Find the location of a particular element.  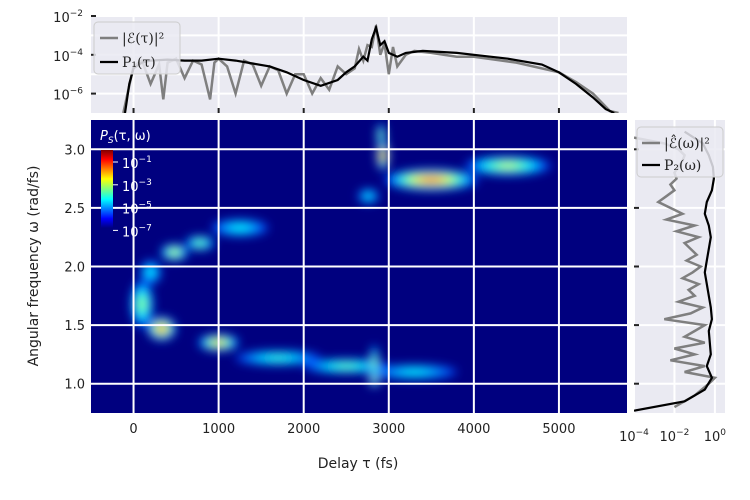

right-legend-label-p2: P₂(ω) is located at coordinates (682, 166).